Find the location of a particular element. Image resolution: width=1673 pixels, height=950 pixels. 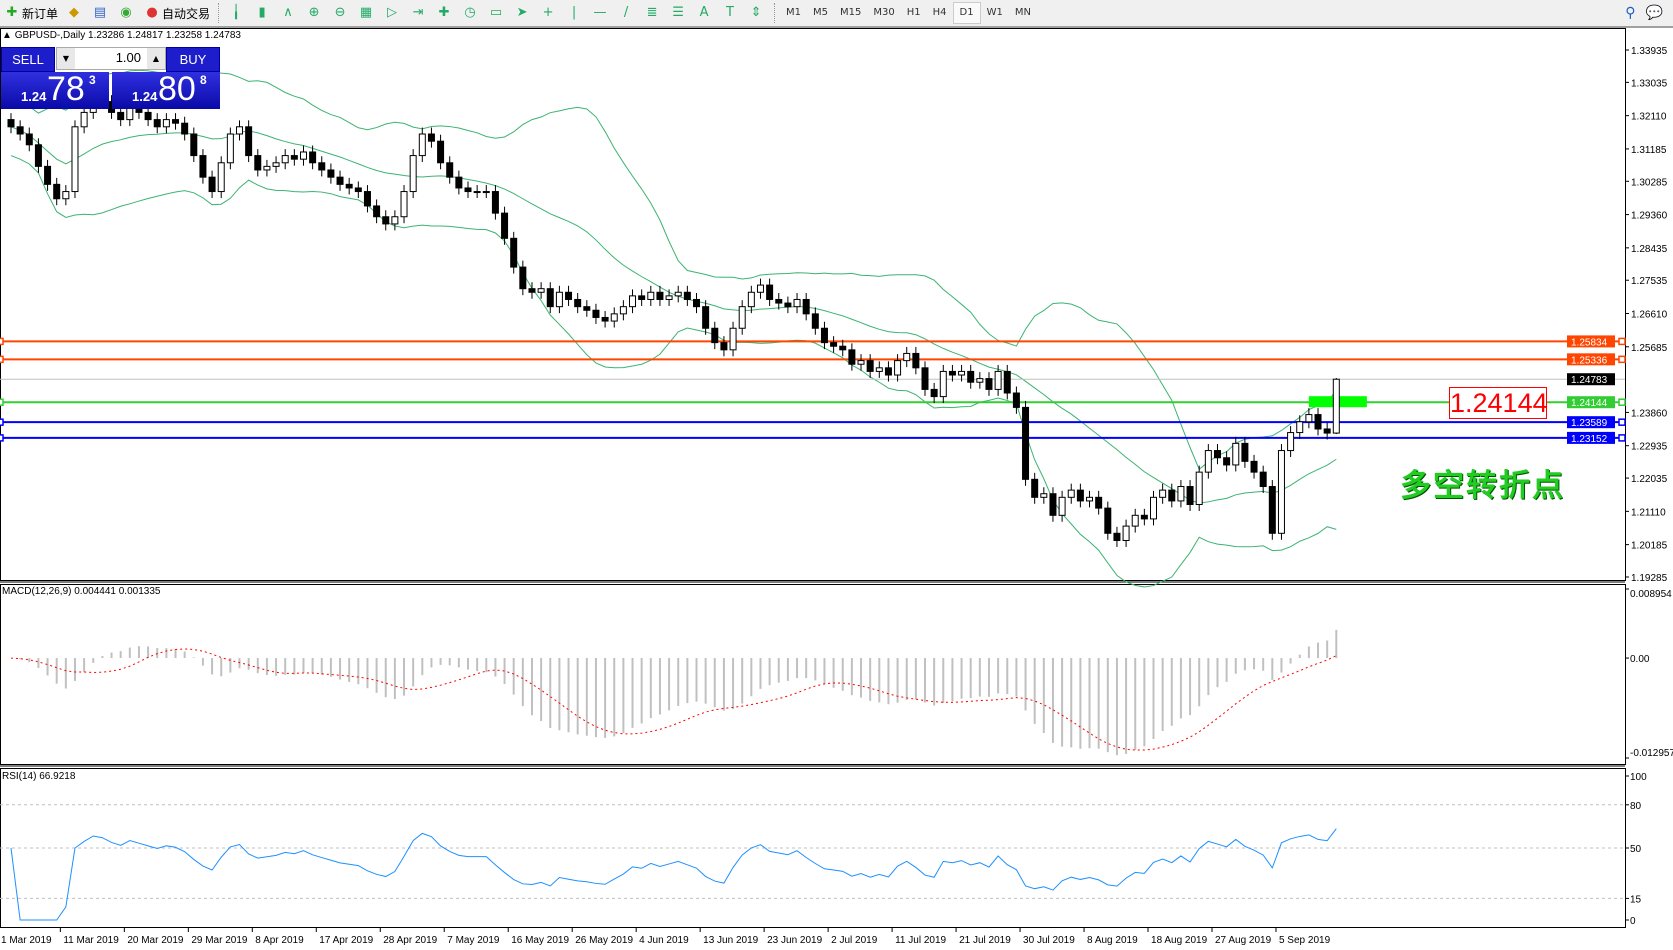

toolbar-right: ⚲ 💬 is located at coordinates (1649, 13).